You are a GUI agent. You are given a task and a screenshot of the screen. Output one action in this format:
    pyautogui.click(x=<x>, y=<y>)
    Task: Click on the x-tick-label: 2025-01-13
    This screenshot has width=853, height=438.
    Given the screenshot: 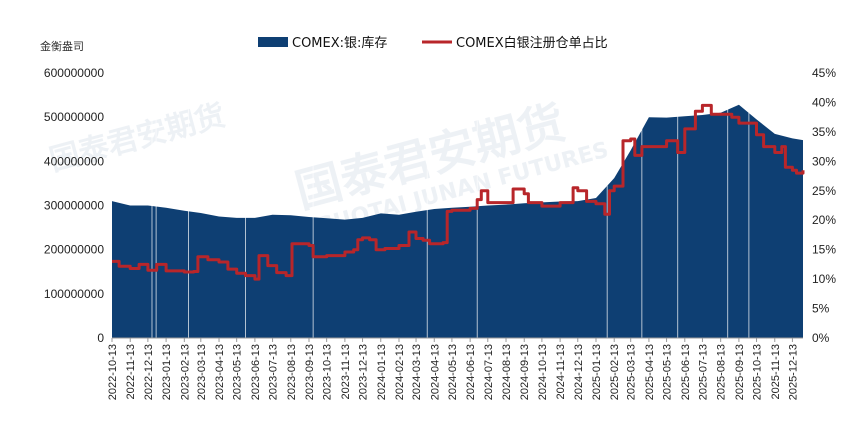 What is the action you would take?
    pyautogui.click(x=597, y=372)
    